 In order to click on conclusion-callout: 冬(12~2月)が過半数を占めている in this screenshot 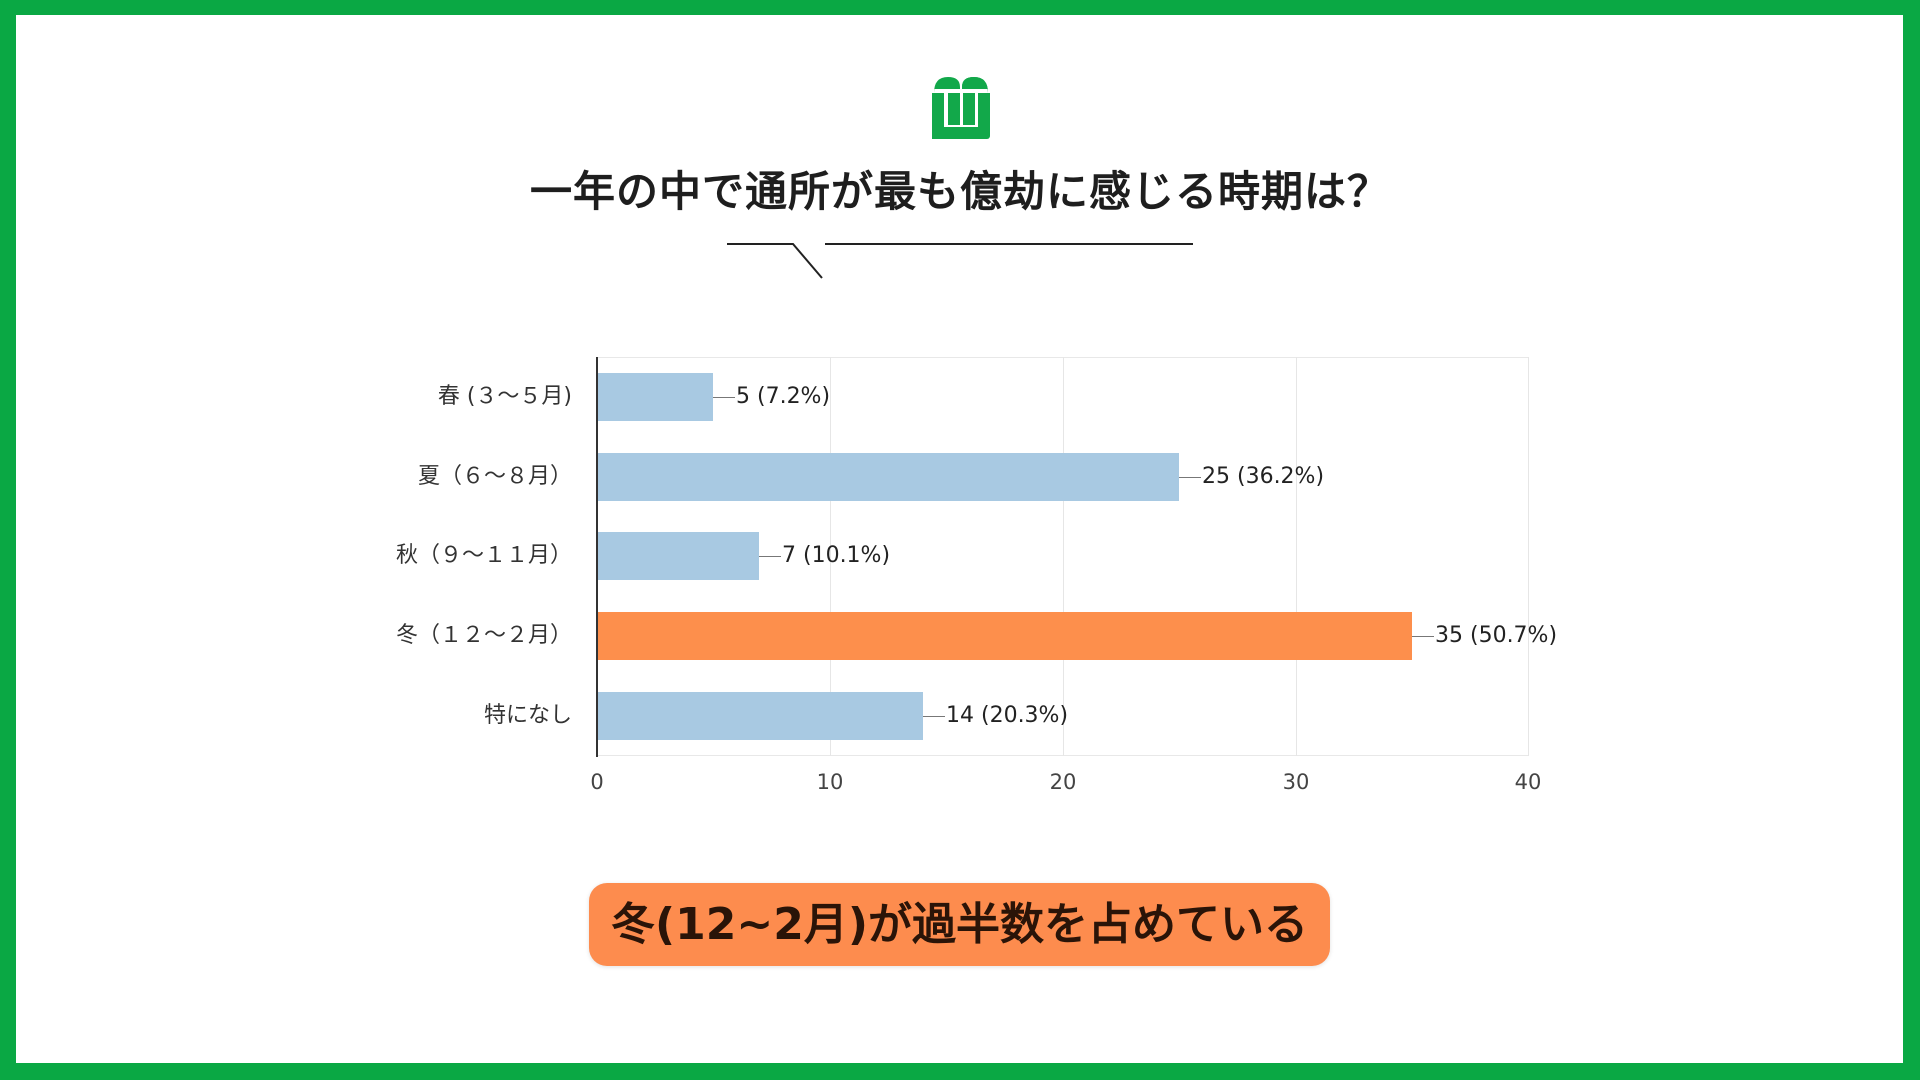, I will do `click(959, 924)`.